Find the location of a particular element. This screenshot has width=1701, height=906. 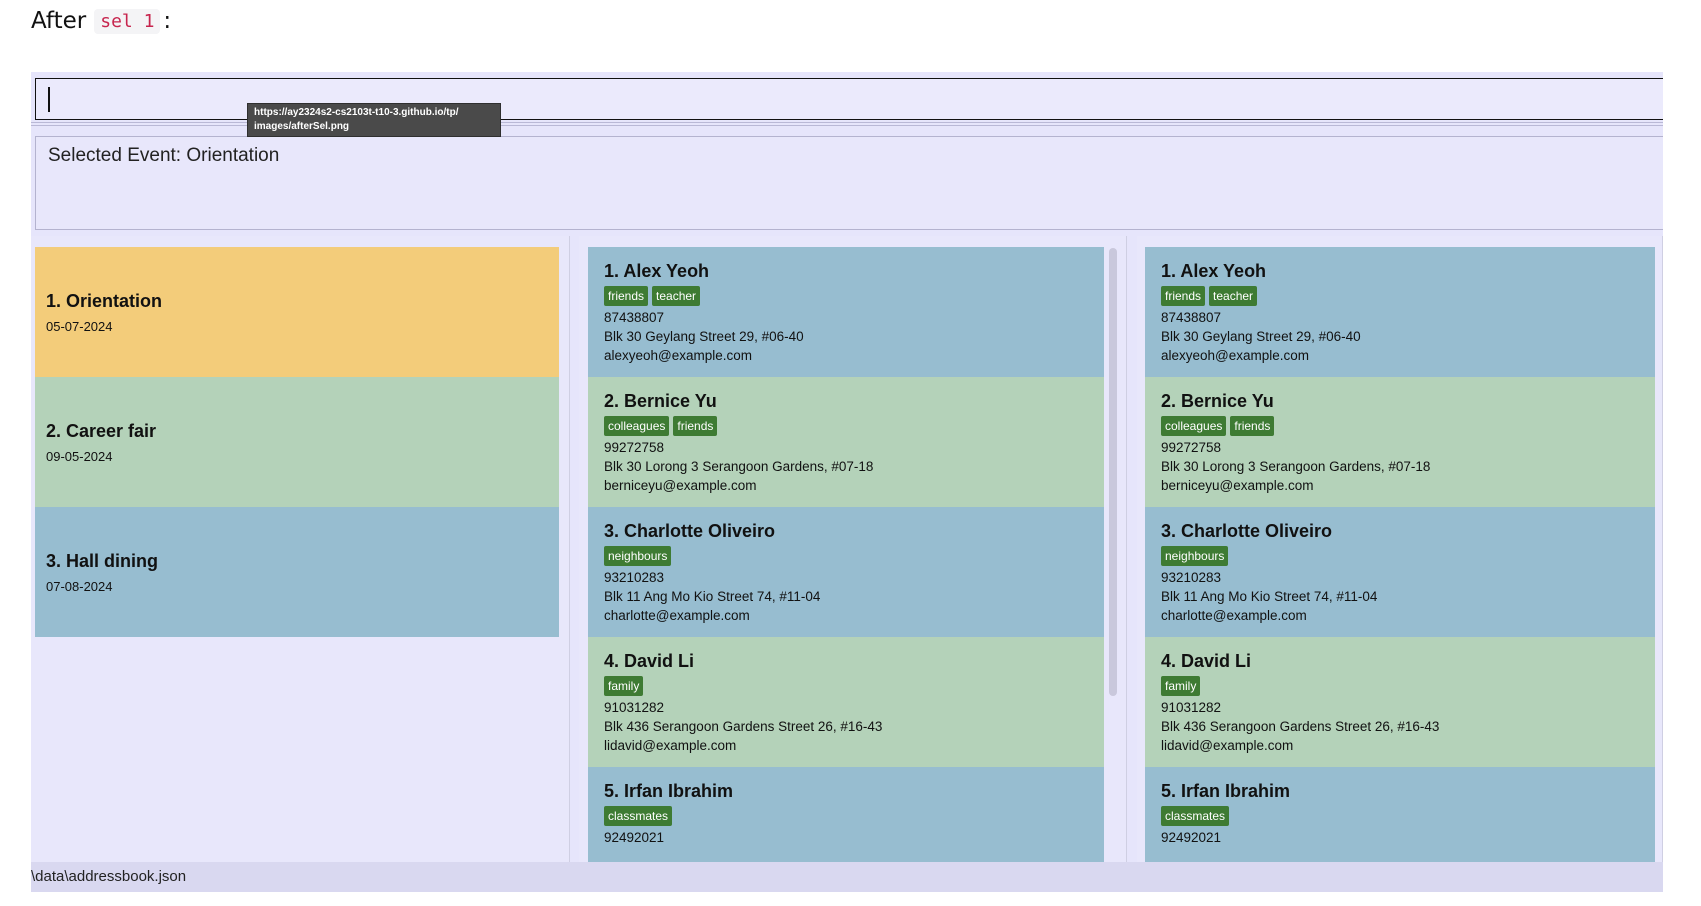

heading-prefix: After is located at coordinates (59, 21).